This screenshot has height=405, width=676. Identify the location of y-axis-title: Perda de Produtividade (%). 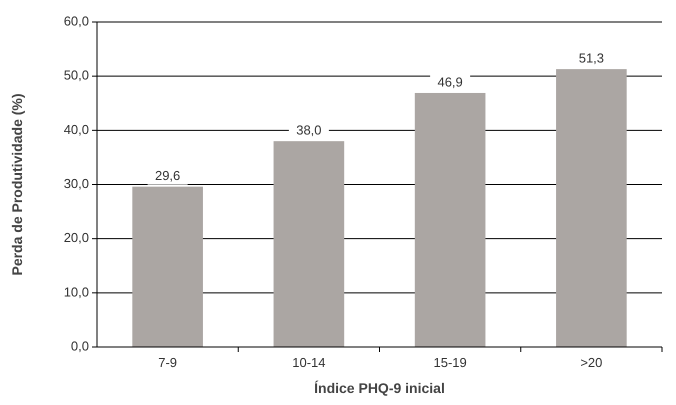
(17, 184).